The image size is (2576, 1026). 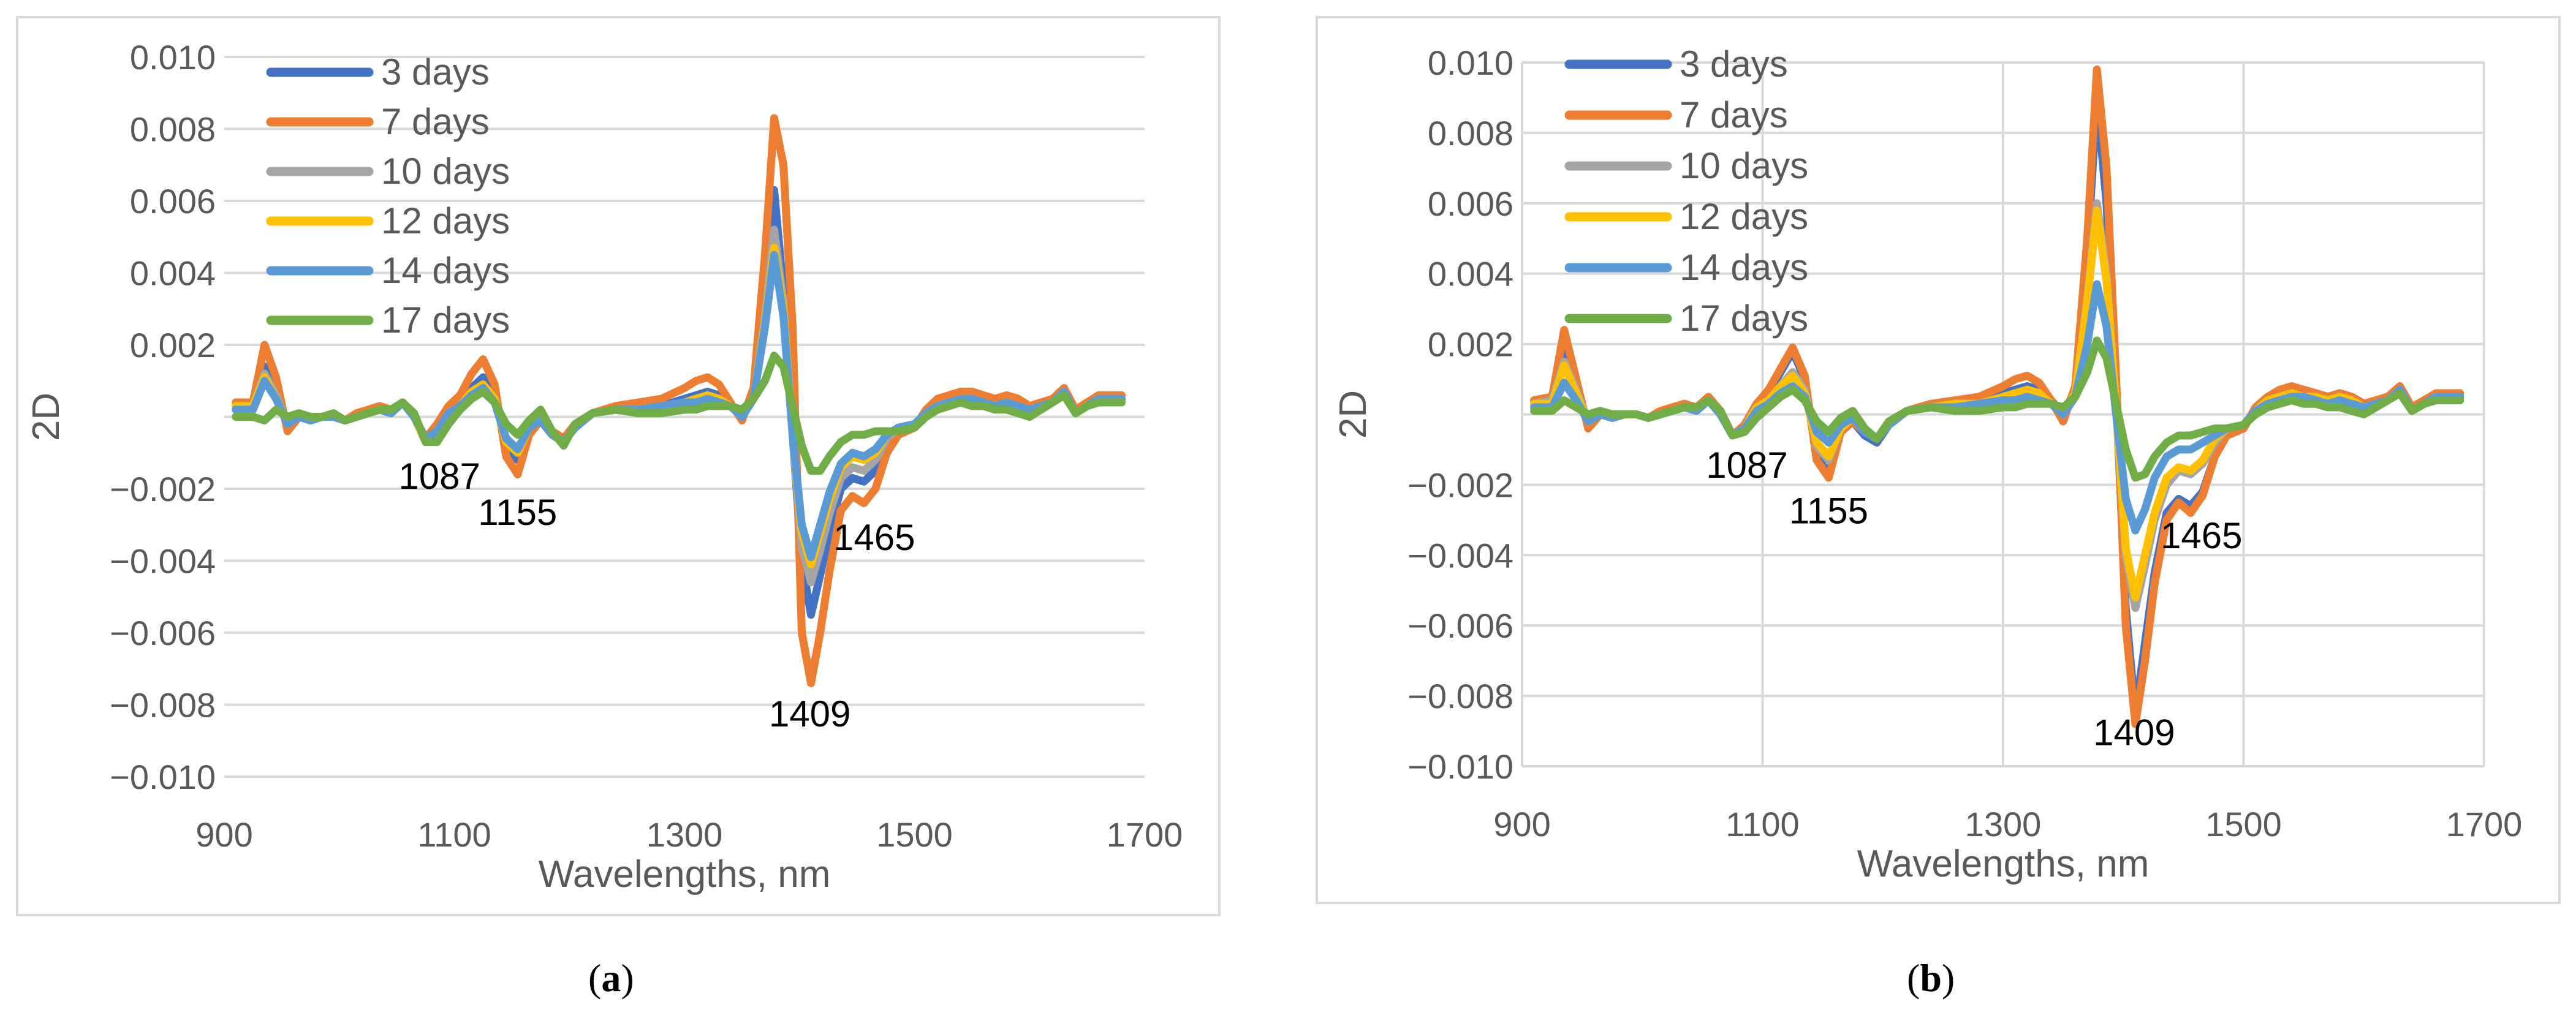 What do you see at coordinates (595, 978) in the screenshot?
I see `caption-a-open: (` at bounding box center [595, 978].